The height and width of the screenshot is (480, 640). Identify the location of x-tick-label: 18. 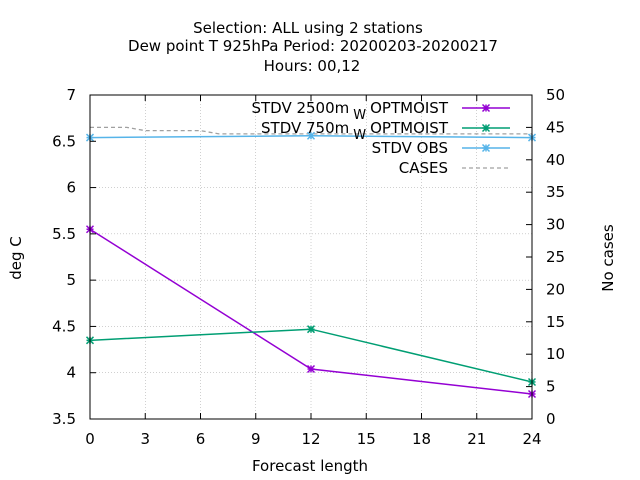
(421, 439).